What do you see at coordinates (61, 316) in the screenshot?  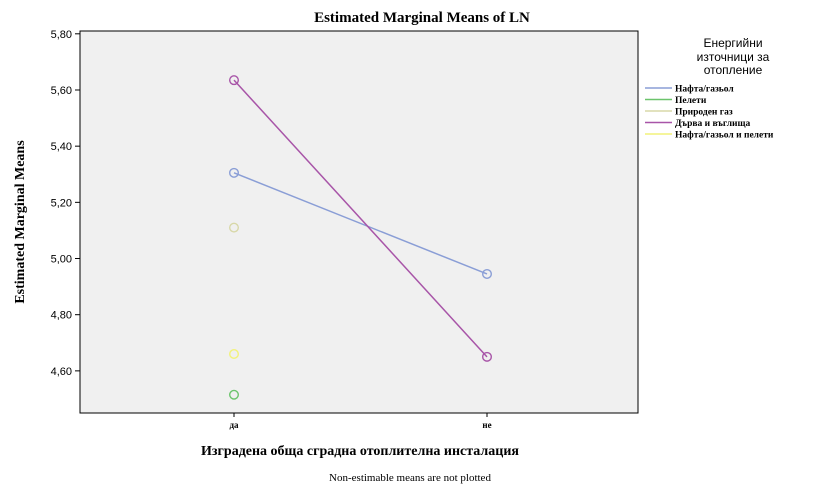 I see `y-tick-label: 4,80` at bounding box center [61, 316].